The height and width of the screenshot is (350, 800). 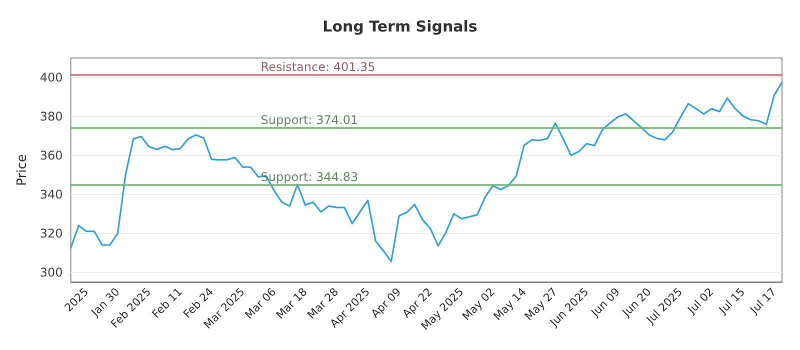 I want to click on y-axis-title: Price, so click(x=22, y=170).